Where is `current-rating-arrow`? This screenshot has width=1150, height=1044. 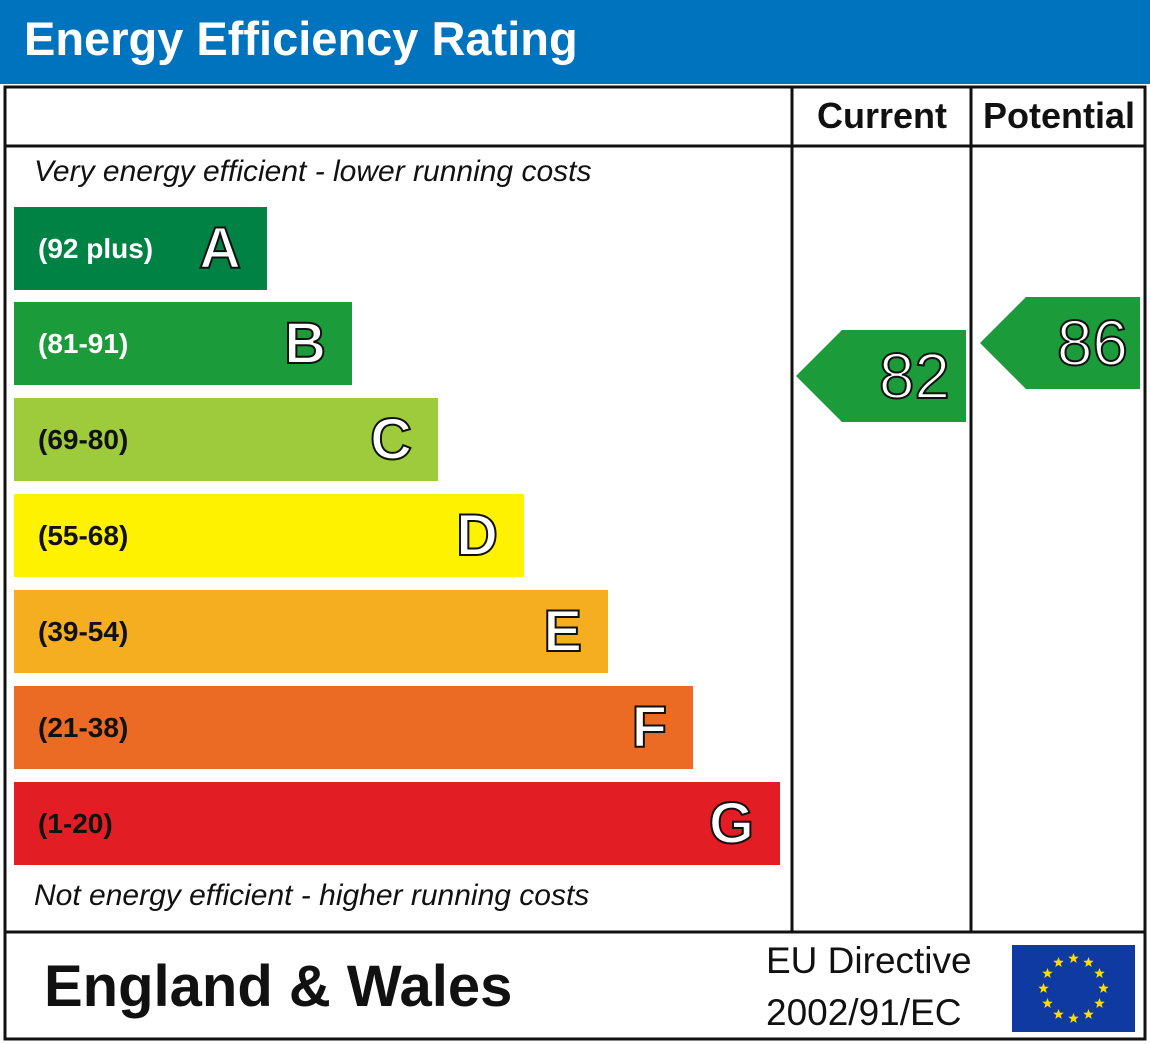
current-rating-arrow is located at coordinates (881, 376).